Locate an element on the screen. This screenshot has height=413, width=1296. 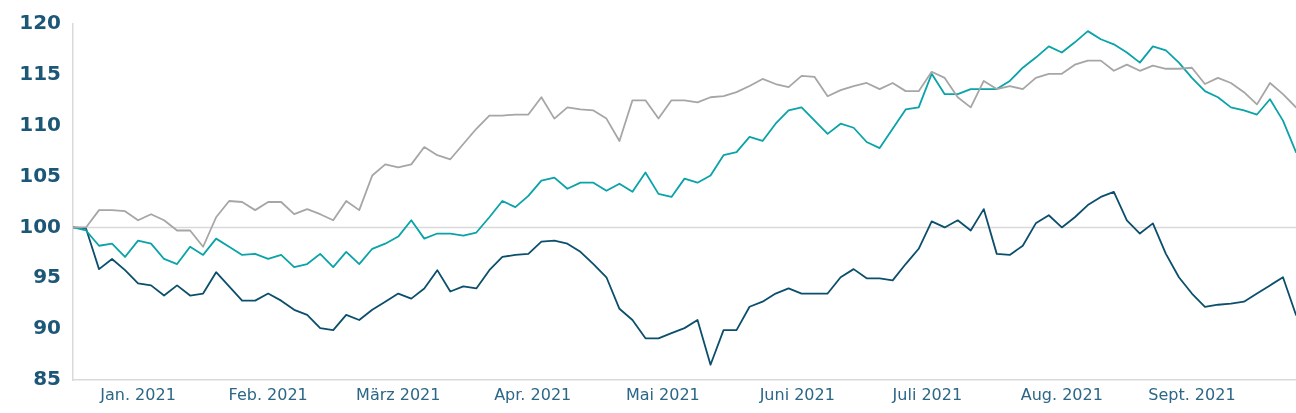
x-tick-label: März 2021 is located at coordinates (398, 394).